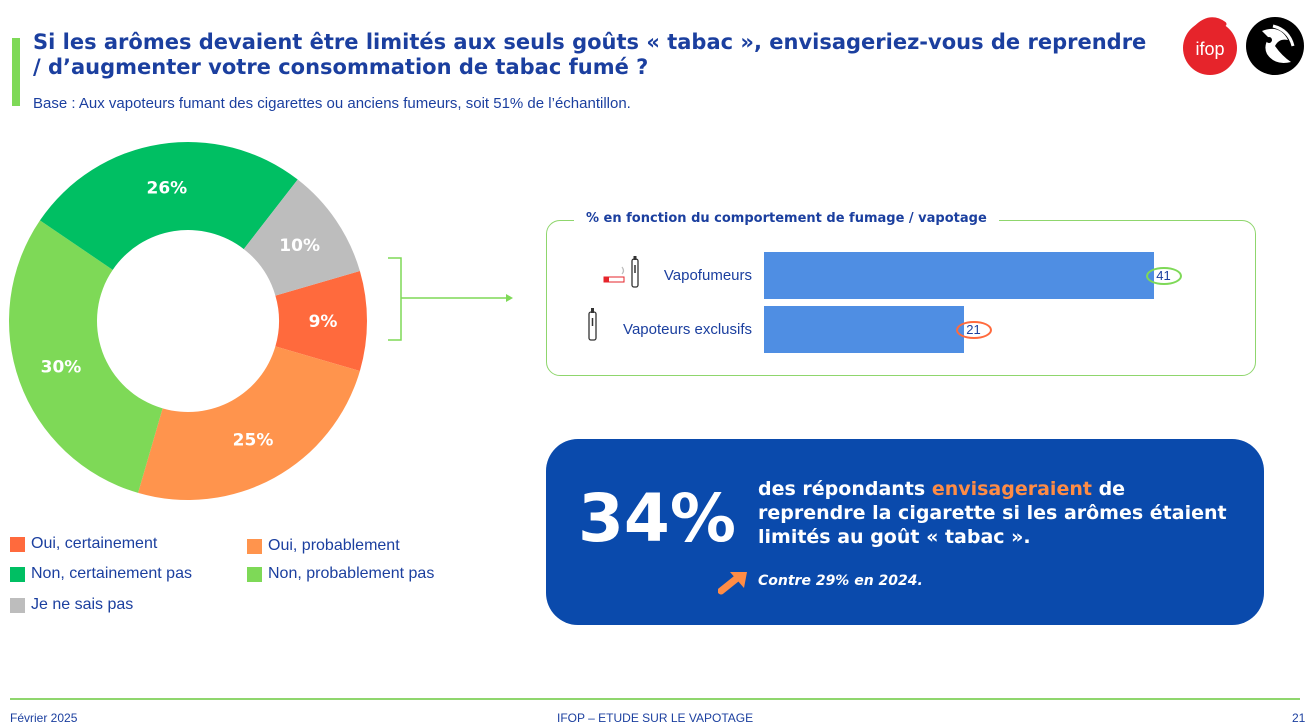  What do you see at coordinates (249, 423) in the screenshot?
I see `donut-slice-oui-probablement` at bounding box center [249, 423].